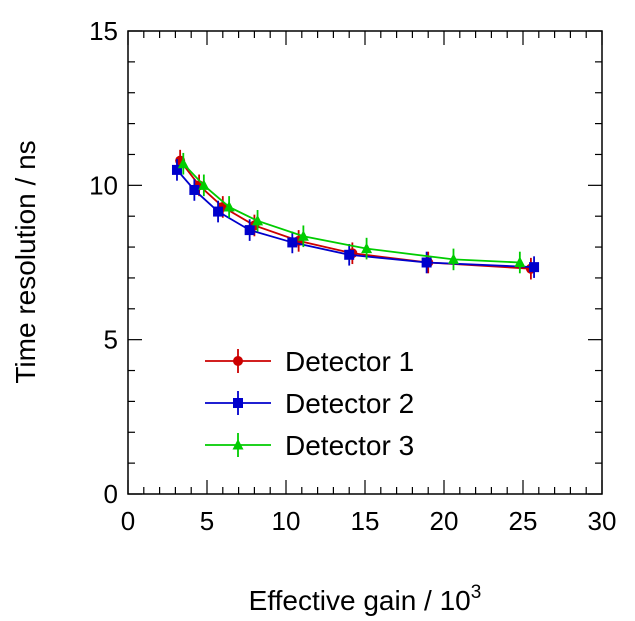 The image size is (635, 621). Describe the element at coordinates (103, 185) in the screenshot. I see `y-tick-label: 10` at that location.